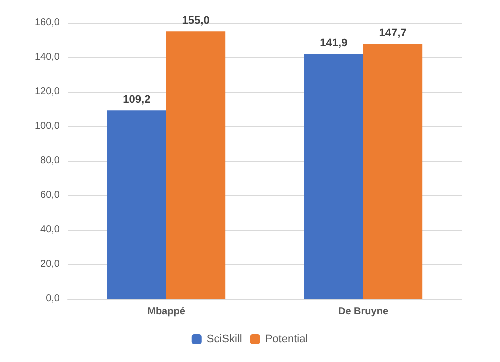  Describe the element at coordinates (286, 340) in the screenshot. I see `legend-label: Potential` at that location.